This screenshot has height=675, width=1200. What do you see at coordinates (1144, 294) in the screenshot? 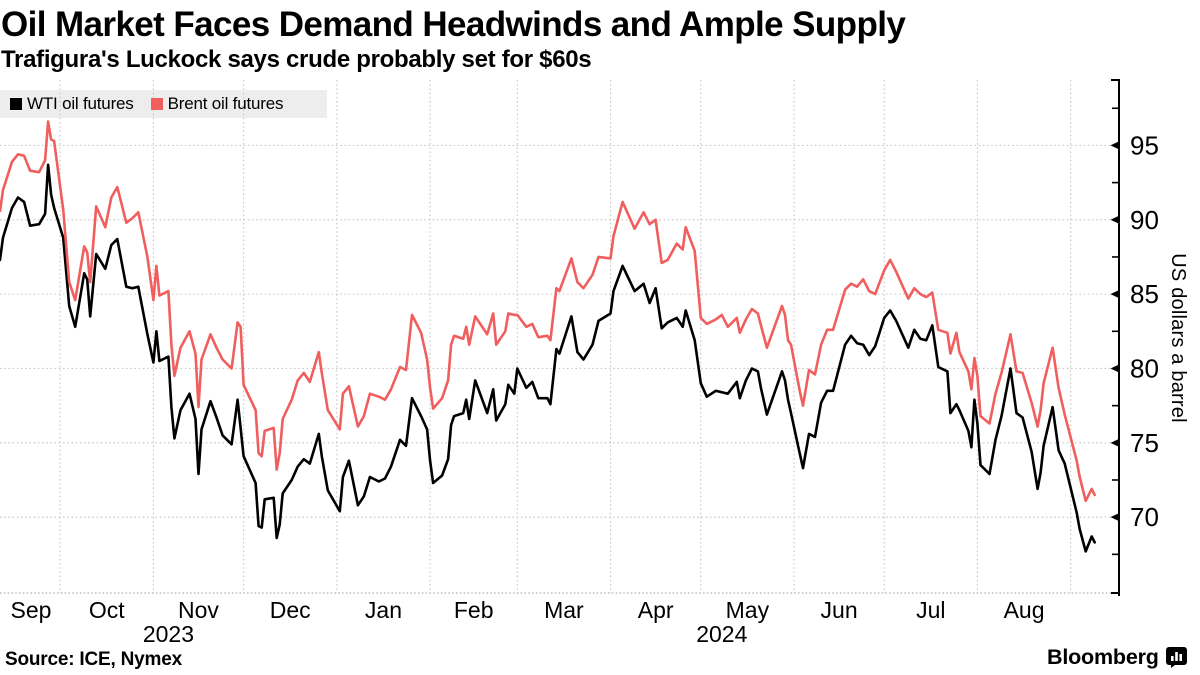
I see `y-tick-label: 85` at bounding box center [1144, 294].